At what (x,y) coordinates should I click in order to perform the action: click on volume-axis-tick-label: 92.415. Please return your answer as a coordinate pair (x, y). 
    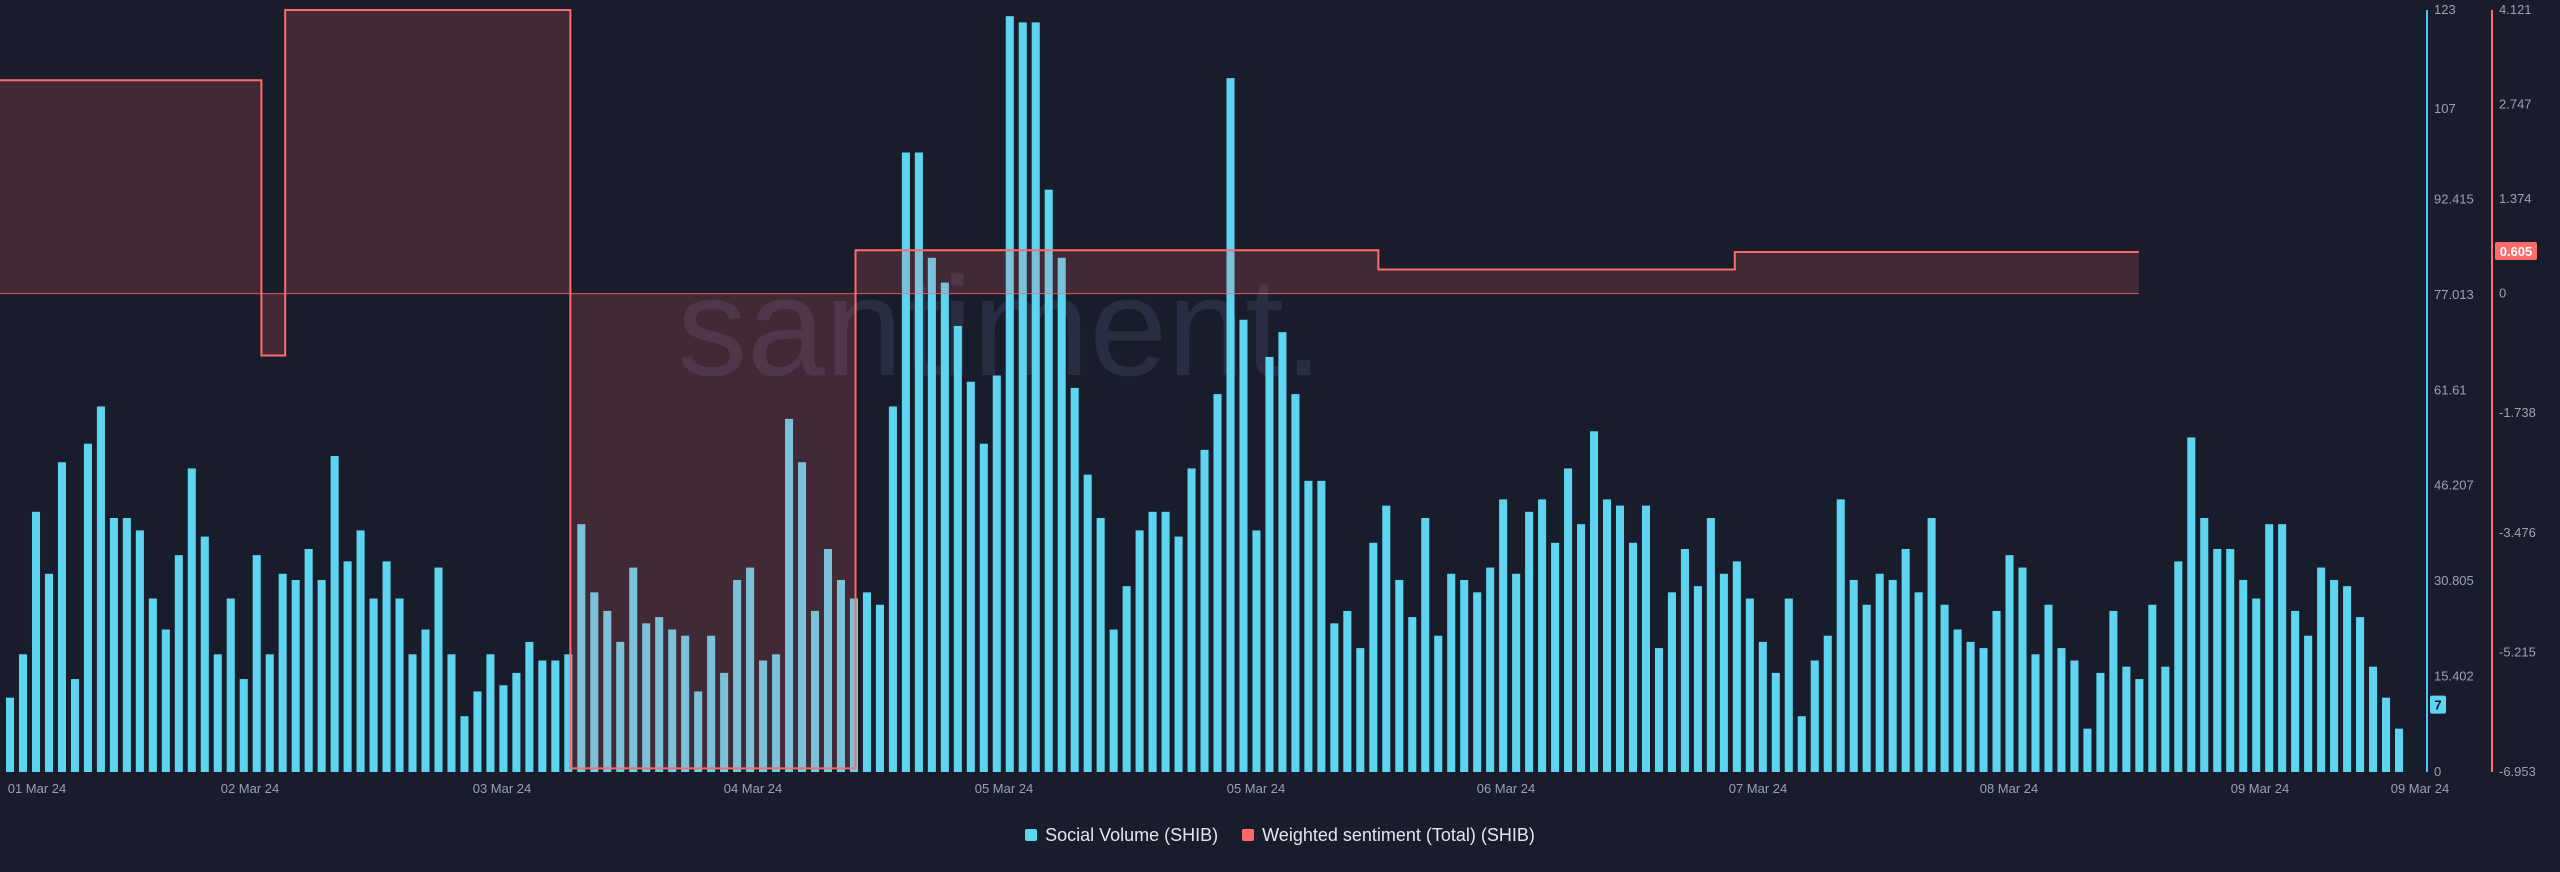
    Looking at the image, I should click on (2454, 198).